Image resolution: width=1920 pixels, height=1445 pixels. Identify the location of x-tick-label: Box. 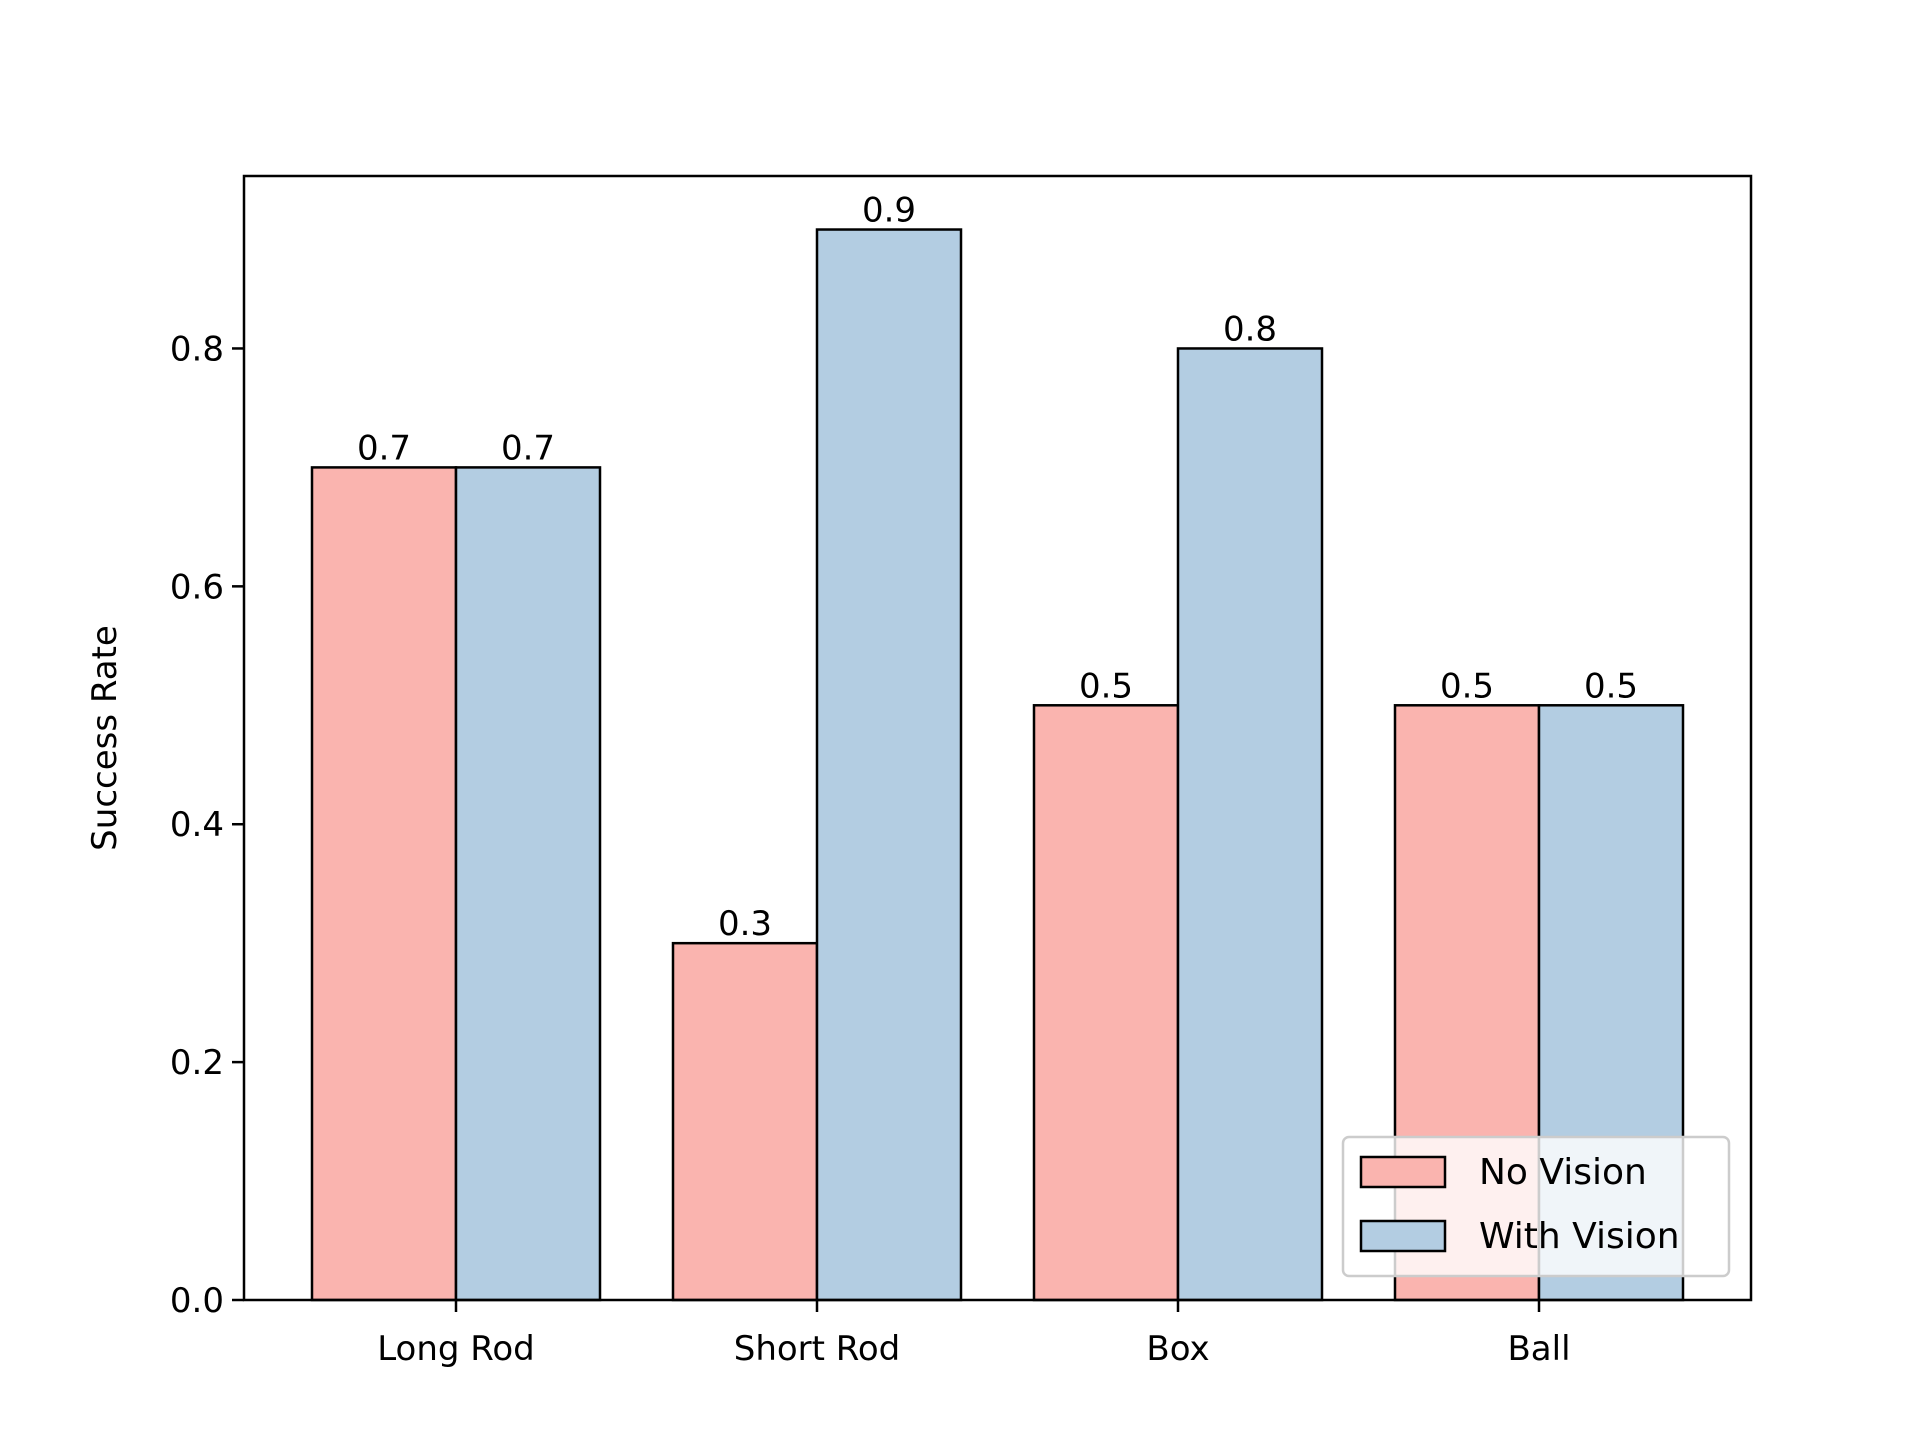
(1177, 1349).